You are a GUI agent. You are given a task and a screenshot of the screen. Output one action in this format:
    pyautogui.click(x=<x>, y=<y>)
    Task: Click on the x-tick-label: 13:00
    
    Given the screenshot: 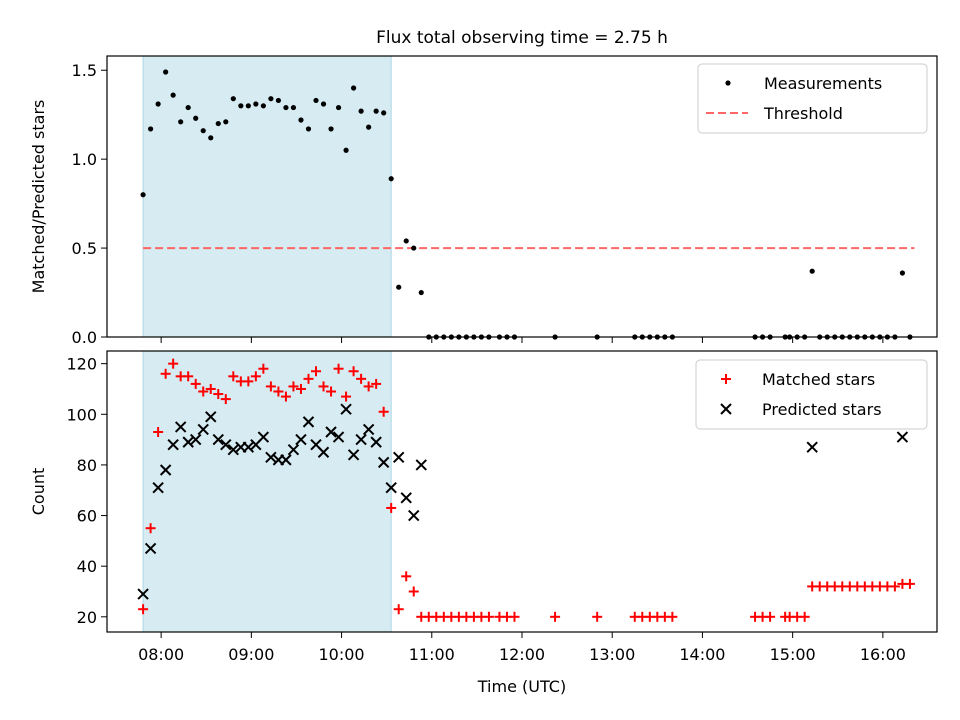 What is the action you would take?
    pyautogui.click(x=612, y=654)
    